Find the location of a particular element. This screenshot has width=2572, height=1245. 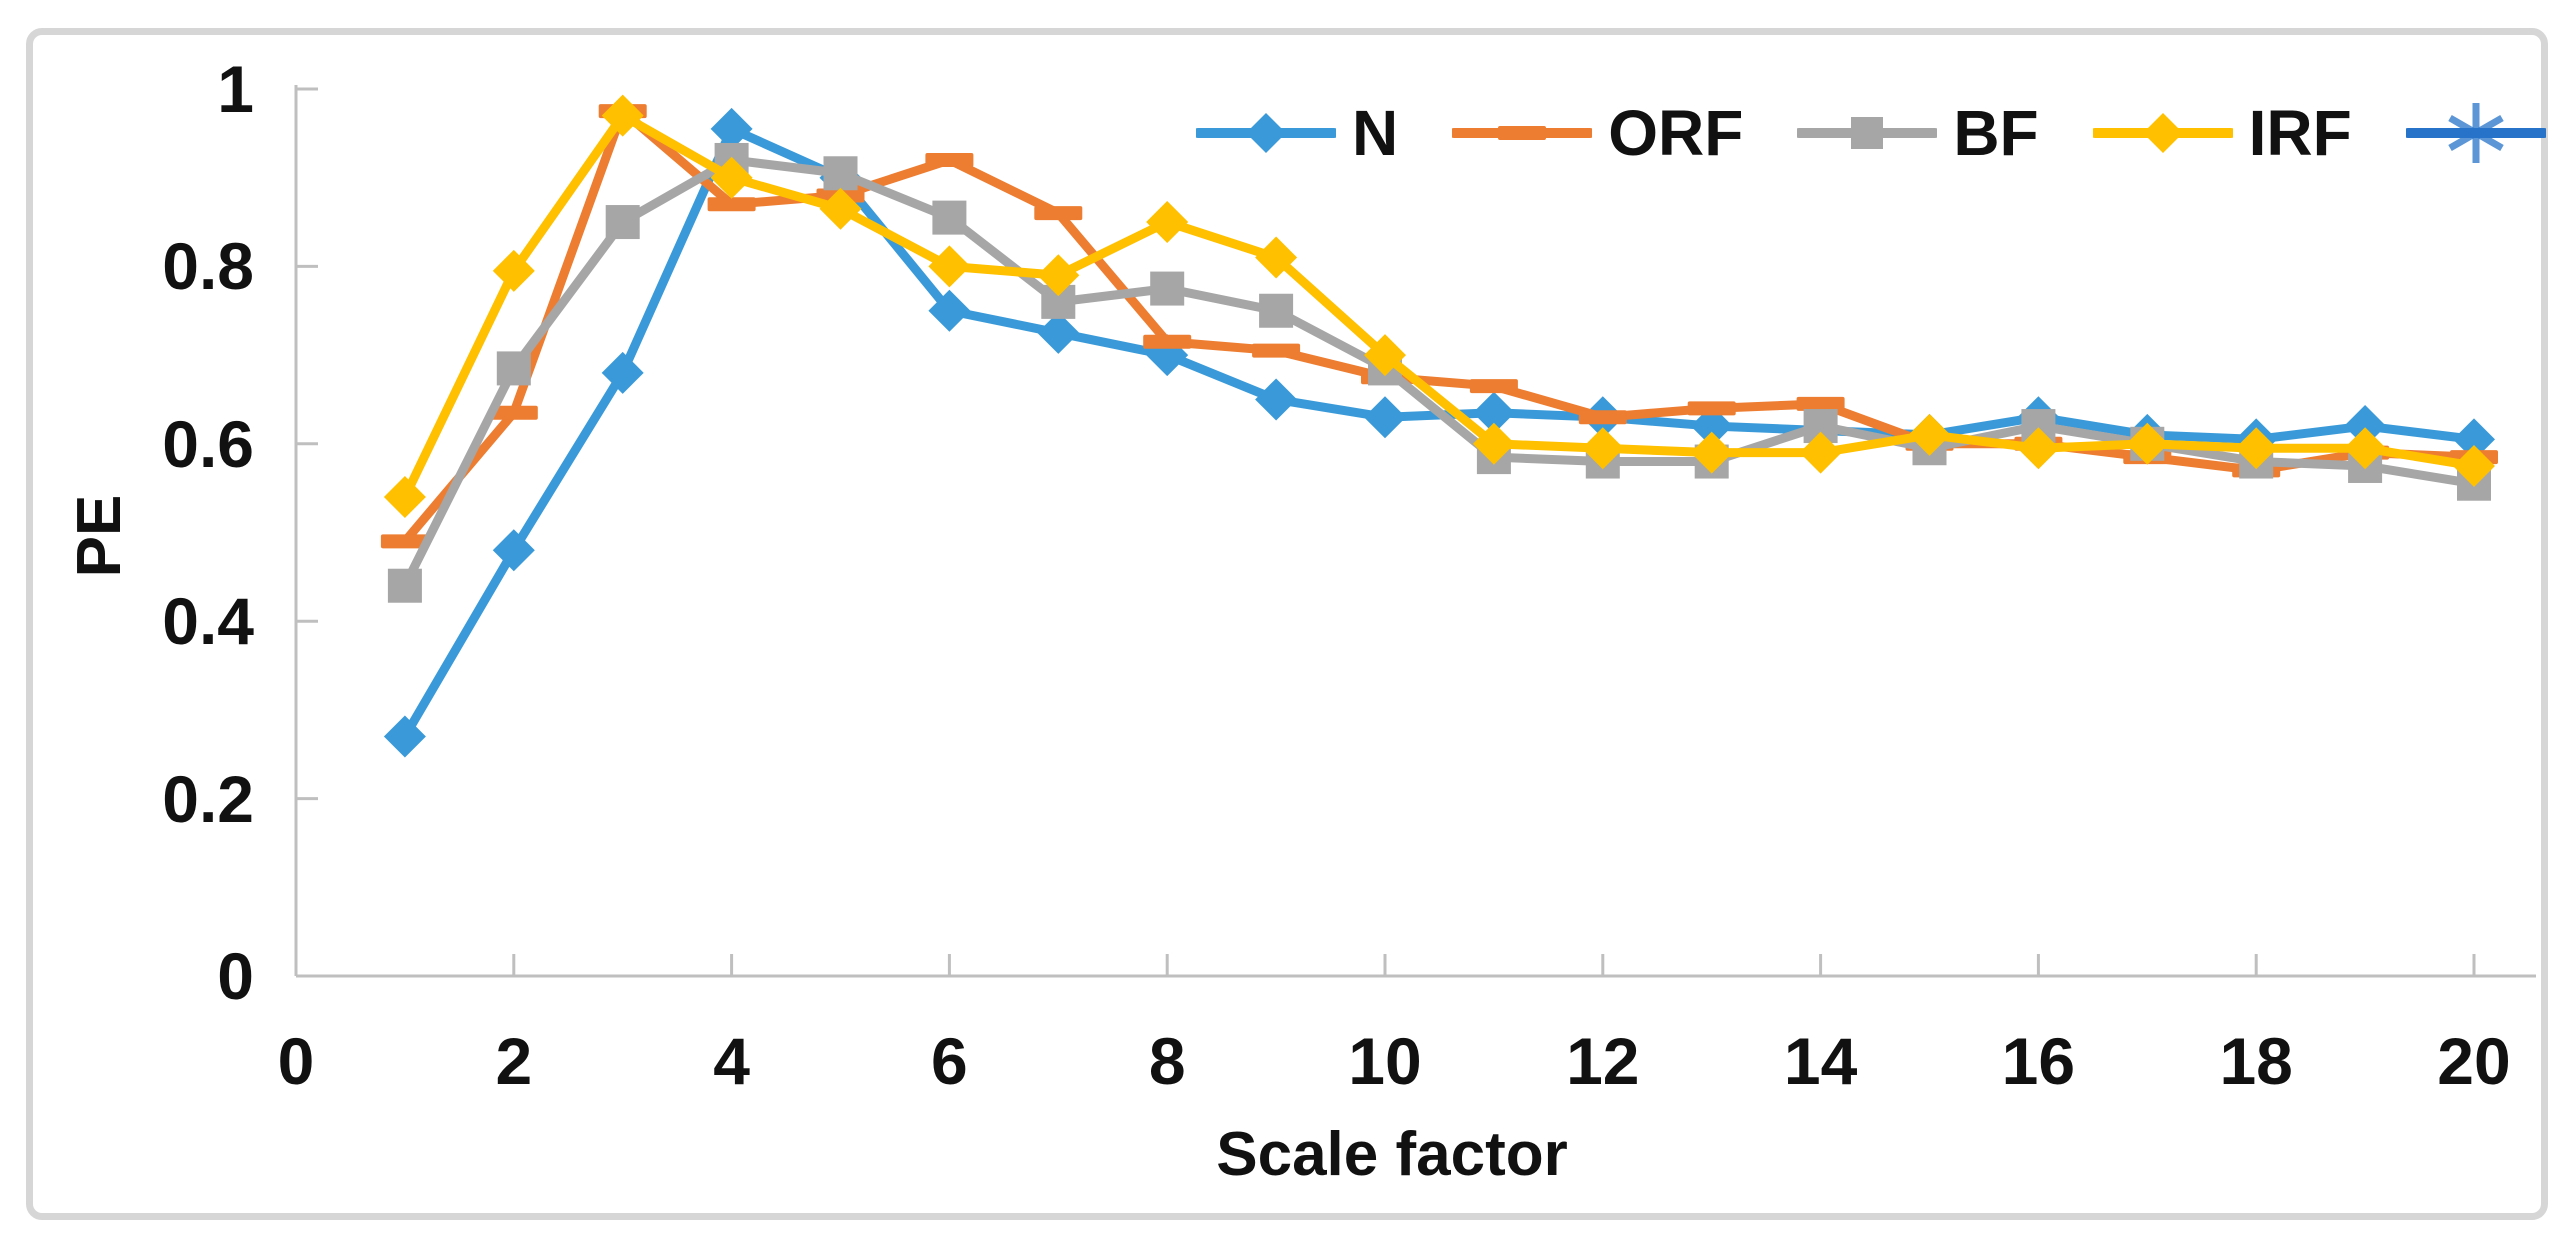

legend-label: BF is located at coordinates (1996, 133).